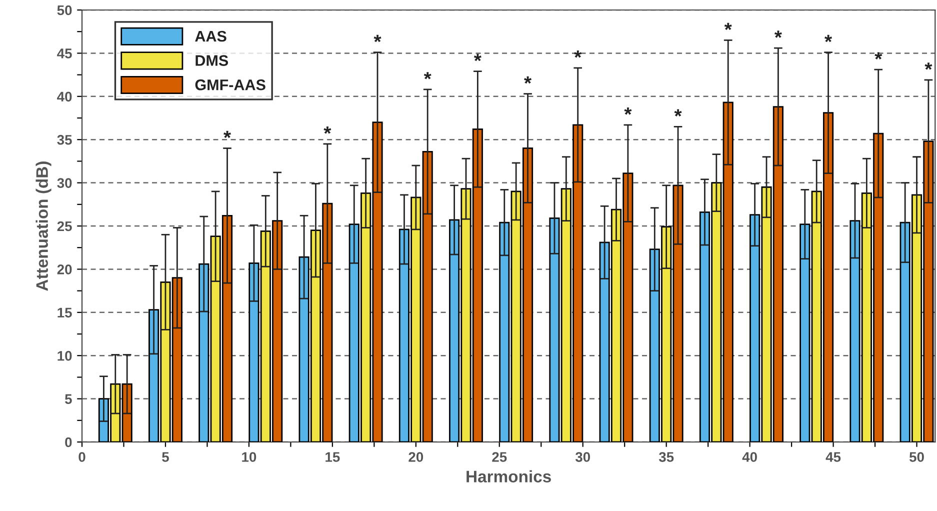  I want to click on y-tick-label: 20, so click(64, 269).